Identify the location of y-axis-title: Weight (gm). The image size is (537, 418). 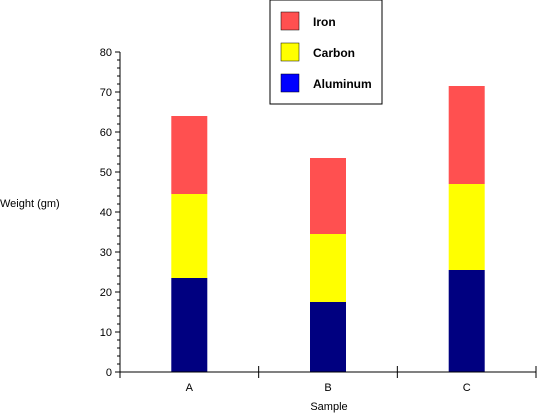
(30, 204).